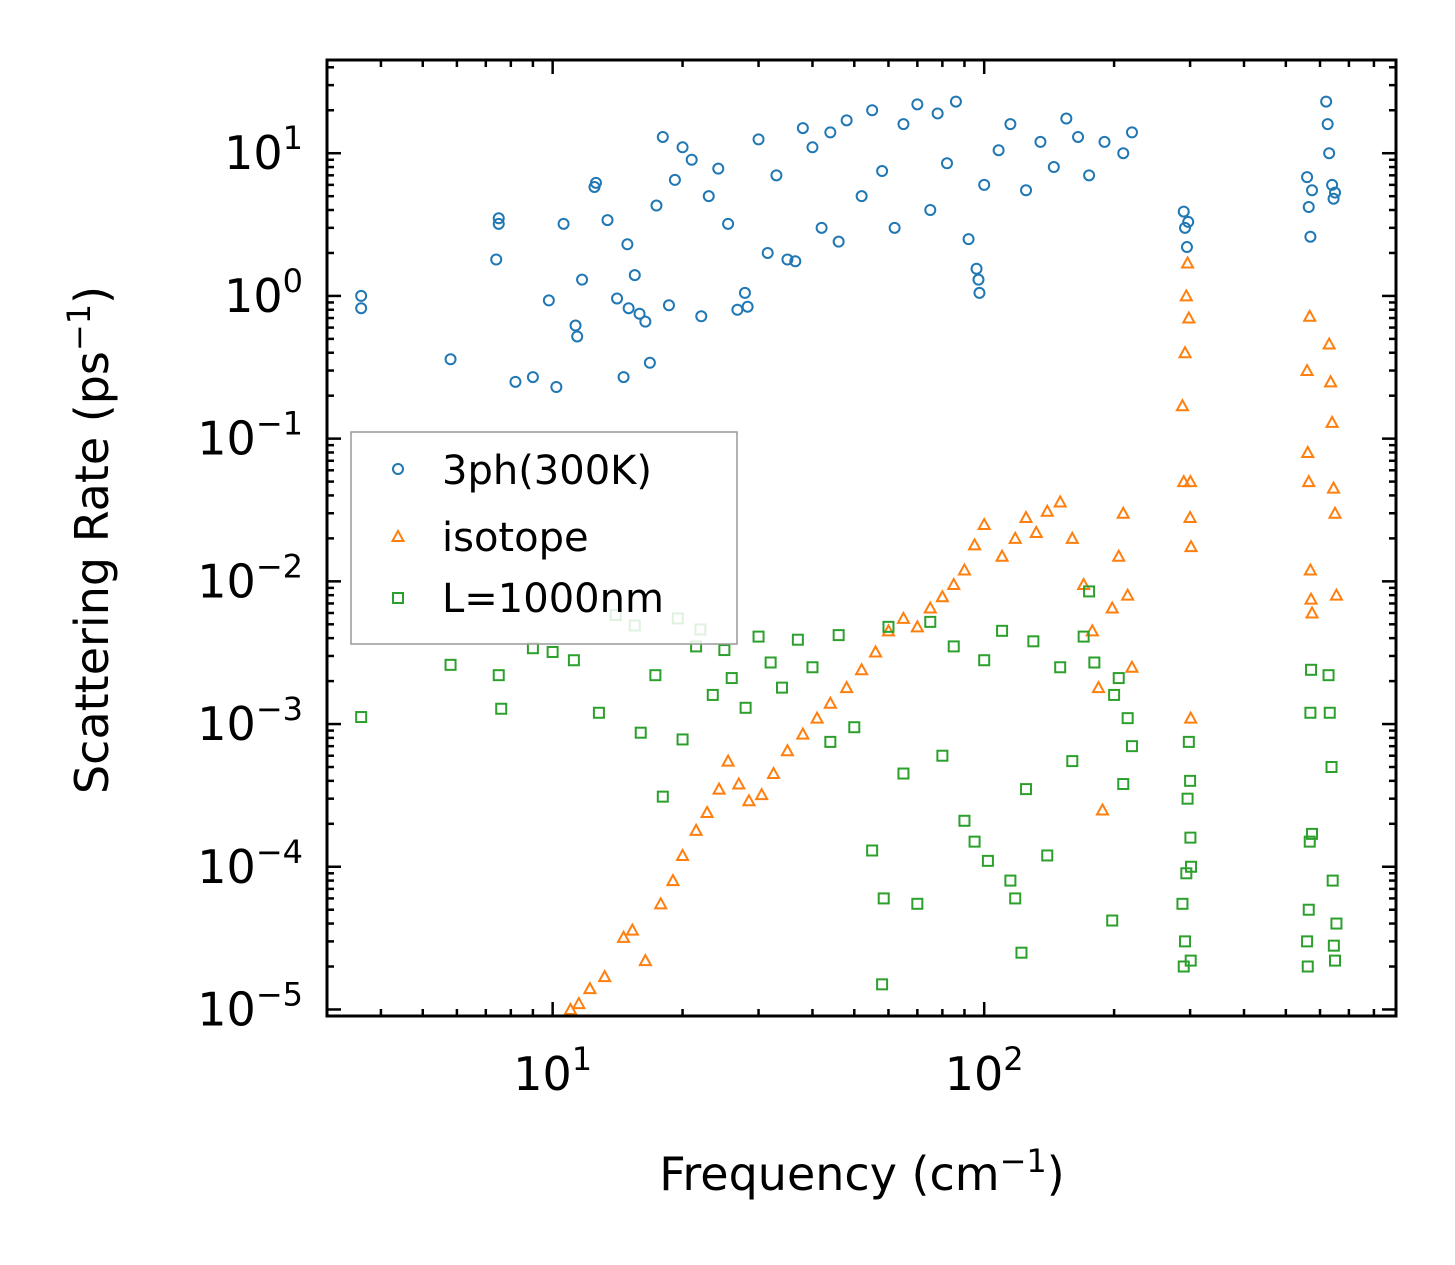  I want to click on y-tick-label: 10⁰, so click(263, 292).